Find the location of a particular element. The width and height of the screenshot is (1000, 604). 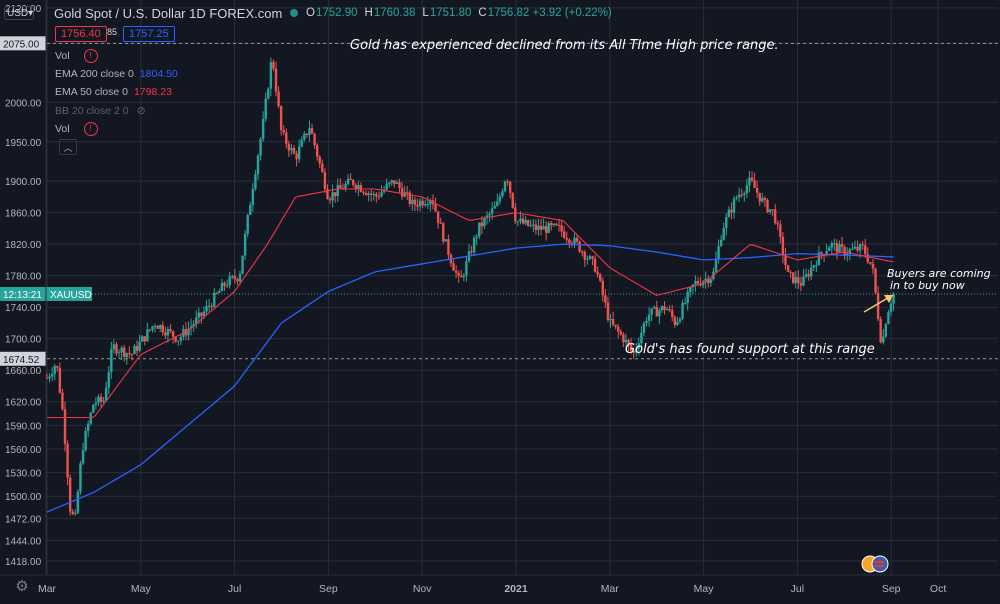

legend-vol: Vol ! is located at coordinates (76, 56).